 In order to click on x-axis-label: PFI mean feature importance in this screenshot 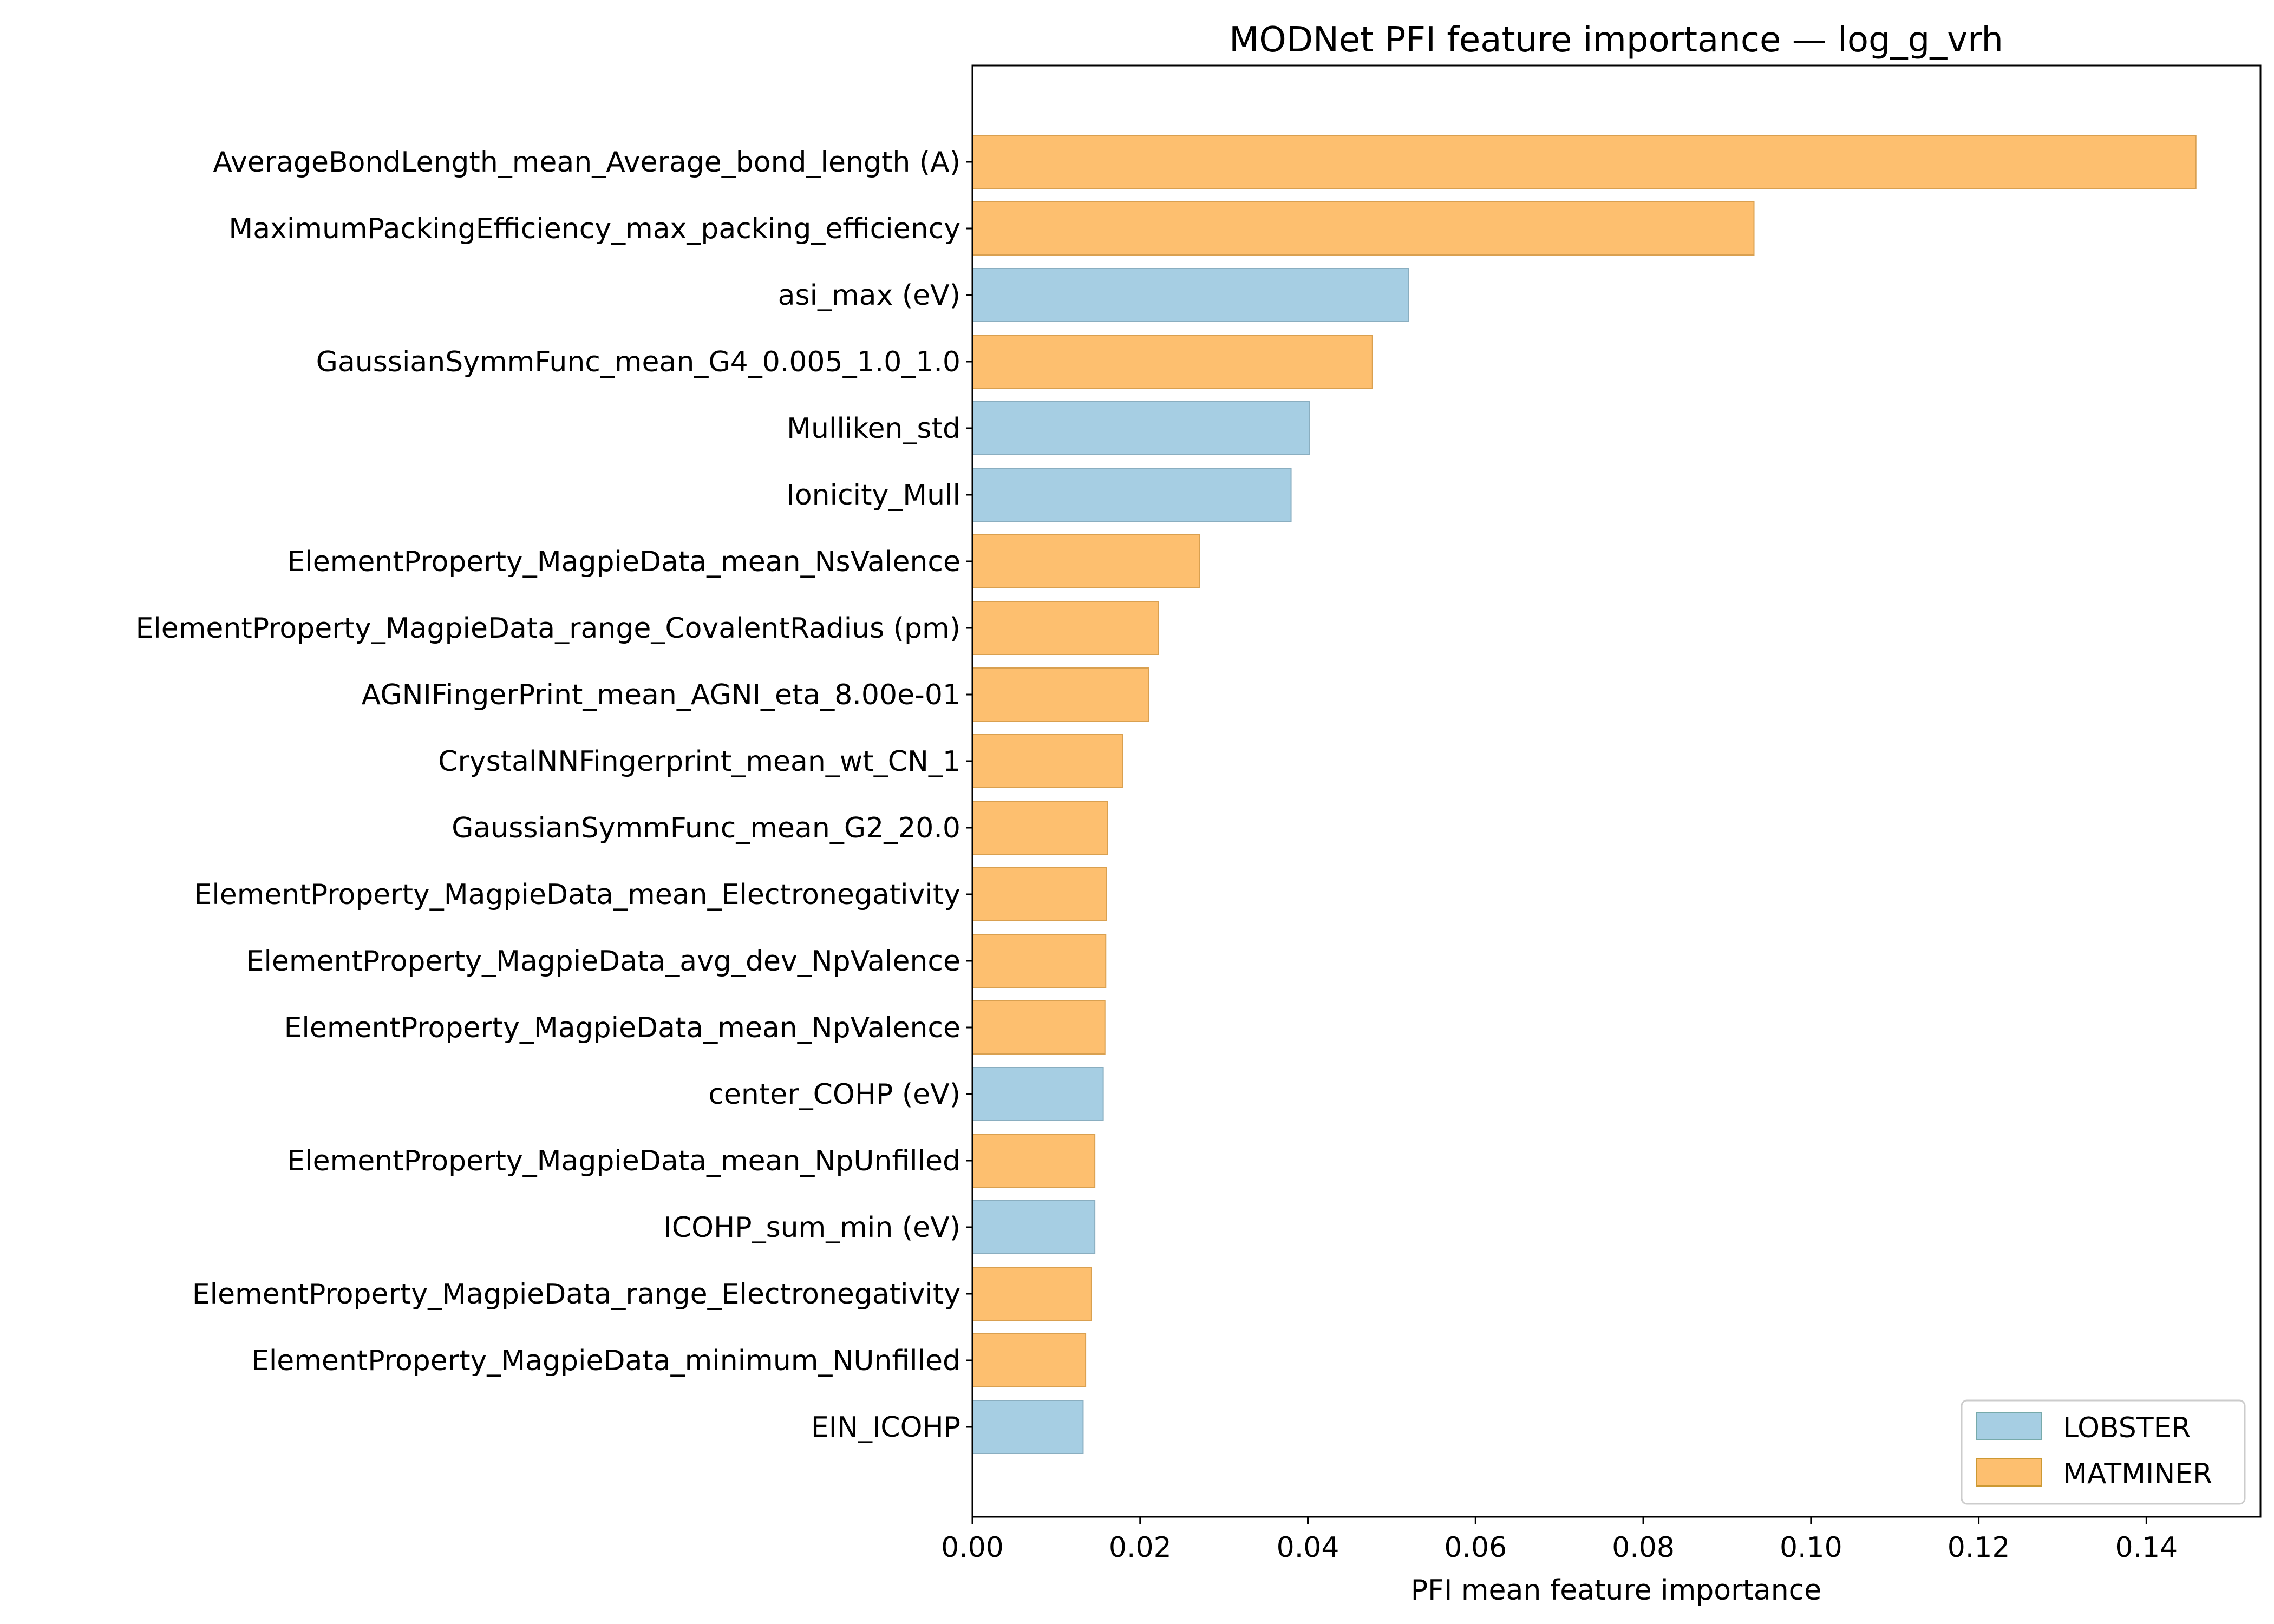, I will do `click(1617, 1590)`.